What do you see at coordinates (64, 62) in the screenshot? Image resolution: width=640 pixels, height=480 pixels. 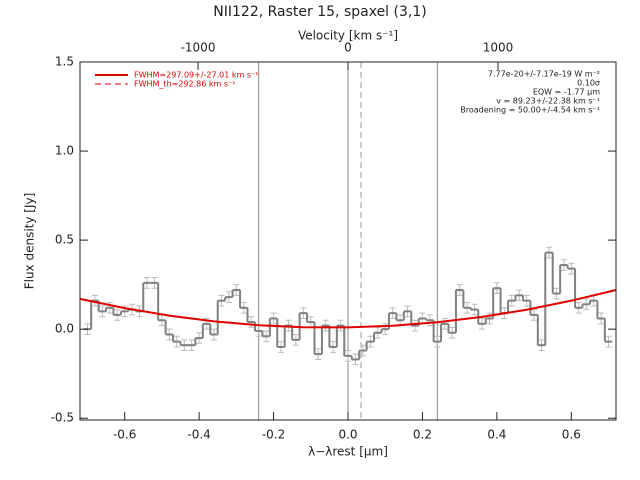 I see `y-tick-label: 1.5` at bounding box center [64, 62].